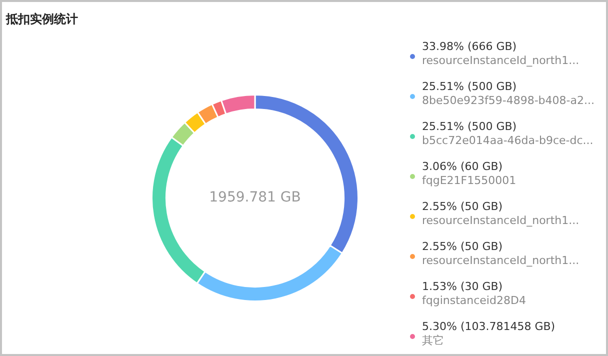 This screenshot has height=356, width=608. I want to click on legend-label: 其它, so click(433, 341).